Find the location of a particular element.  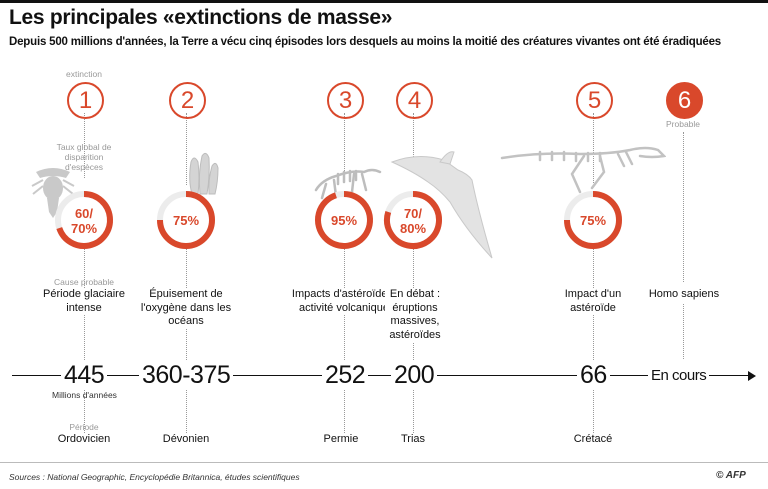

rate-value-1-line2: 70% is located at coordinates (84, 228).